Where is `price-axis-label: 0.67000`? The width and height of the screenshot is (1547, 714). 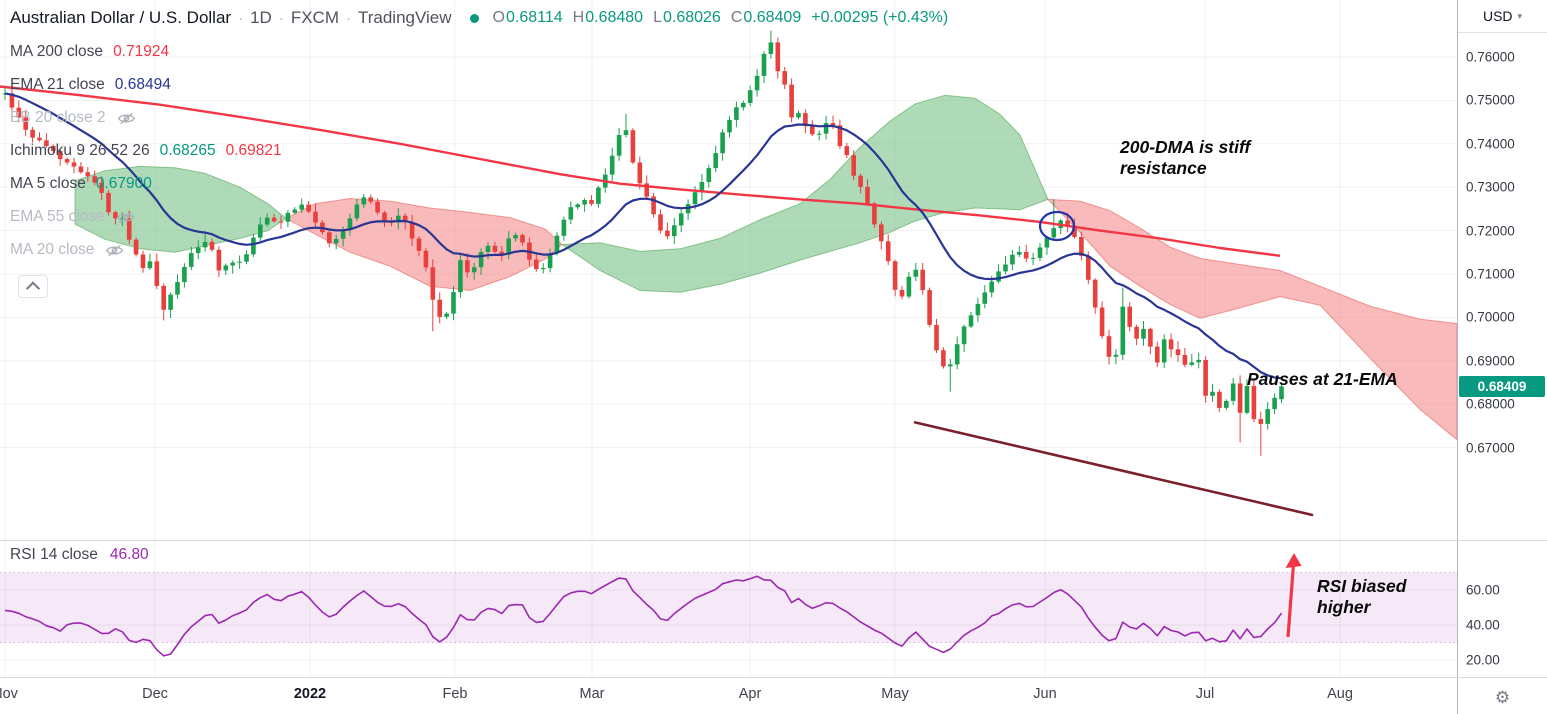
price-axis-label: 0.67000 is located at coordinates (1490, 448).